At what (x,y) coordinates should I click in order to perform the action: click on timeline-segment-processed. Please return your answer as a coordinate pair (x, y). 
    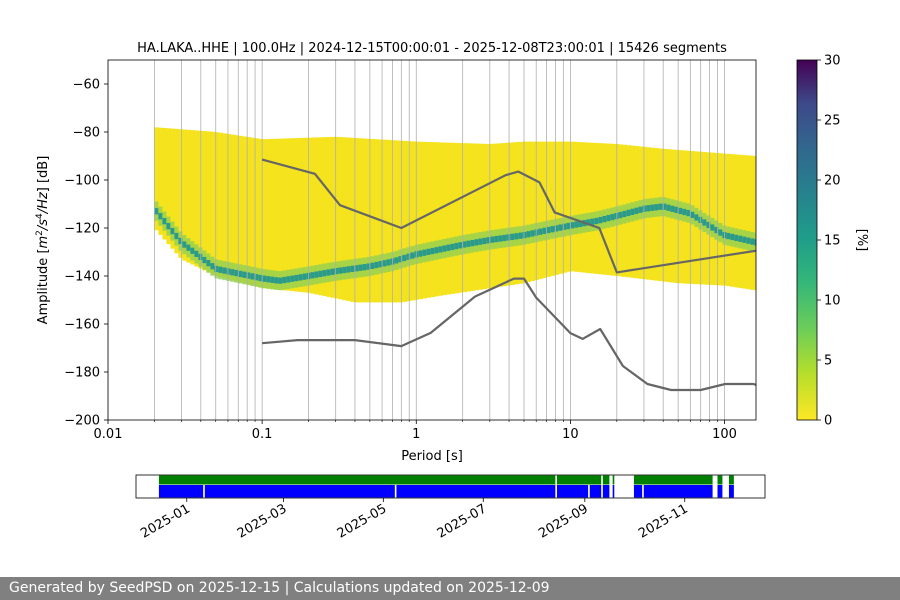
    Looking at the image, I should click on (673, 480).